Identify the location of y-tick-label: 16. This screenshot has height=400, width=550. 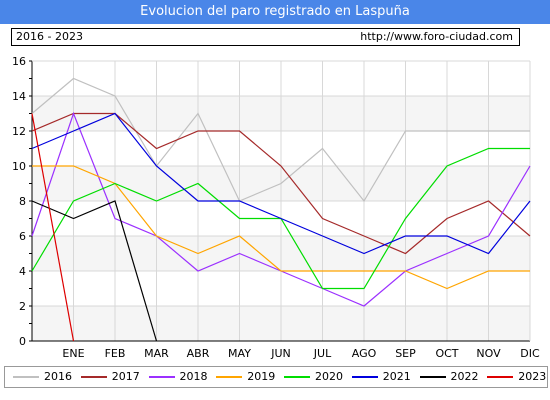
(19, 61).